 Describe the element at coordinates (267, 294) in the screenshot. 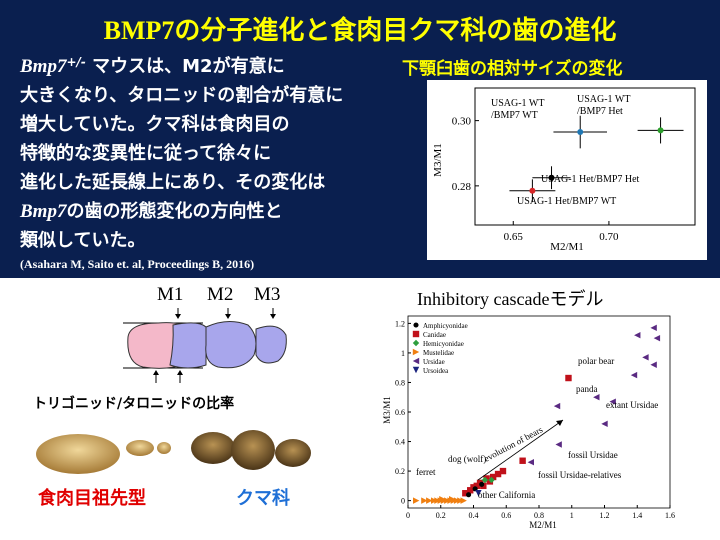

I see `tooth-label-m3: M3` at that location.